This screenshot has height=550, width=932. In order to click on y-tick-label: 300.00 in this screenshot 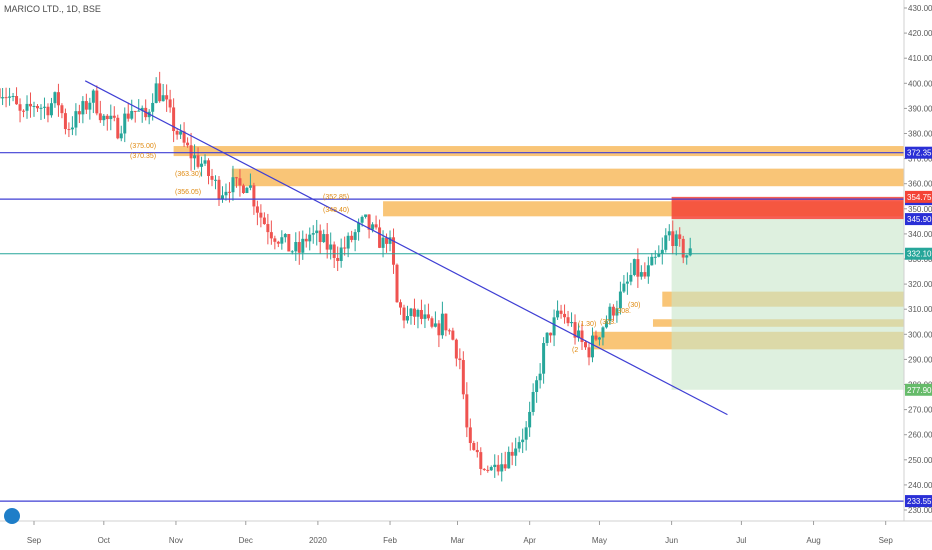, I will do `click(920, 334)`.